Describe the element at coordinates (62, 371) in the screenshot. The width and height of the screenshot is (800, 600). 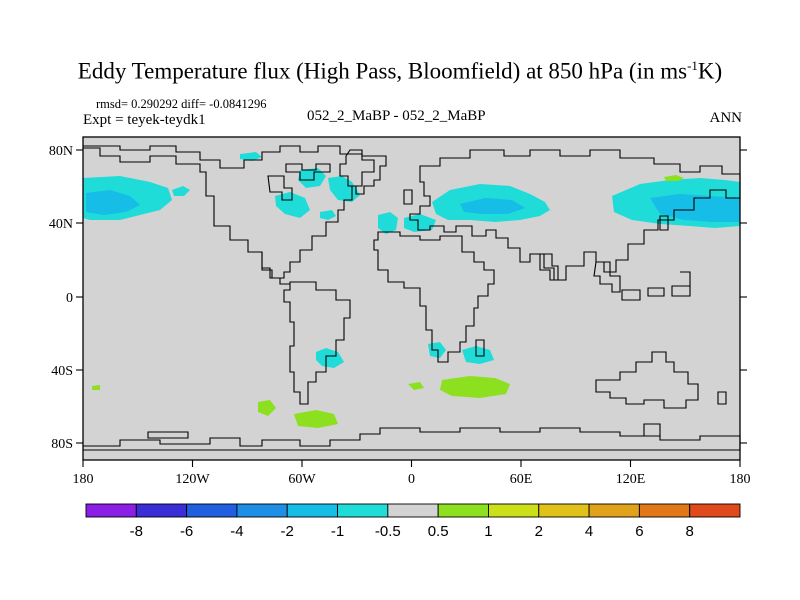
I see `y-tick-label: 40S` at that location.